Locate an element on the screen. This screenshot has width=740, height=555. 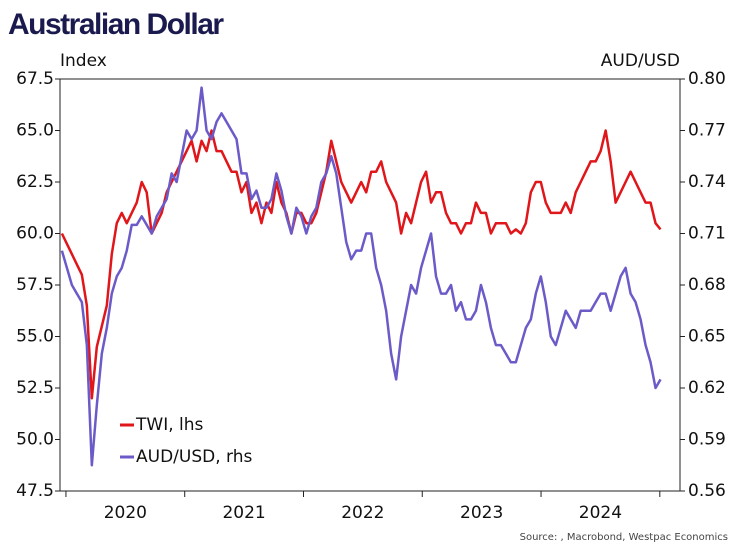
y-tick-label: 60.0 is located at coordinates (35, 234).